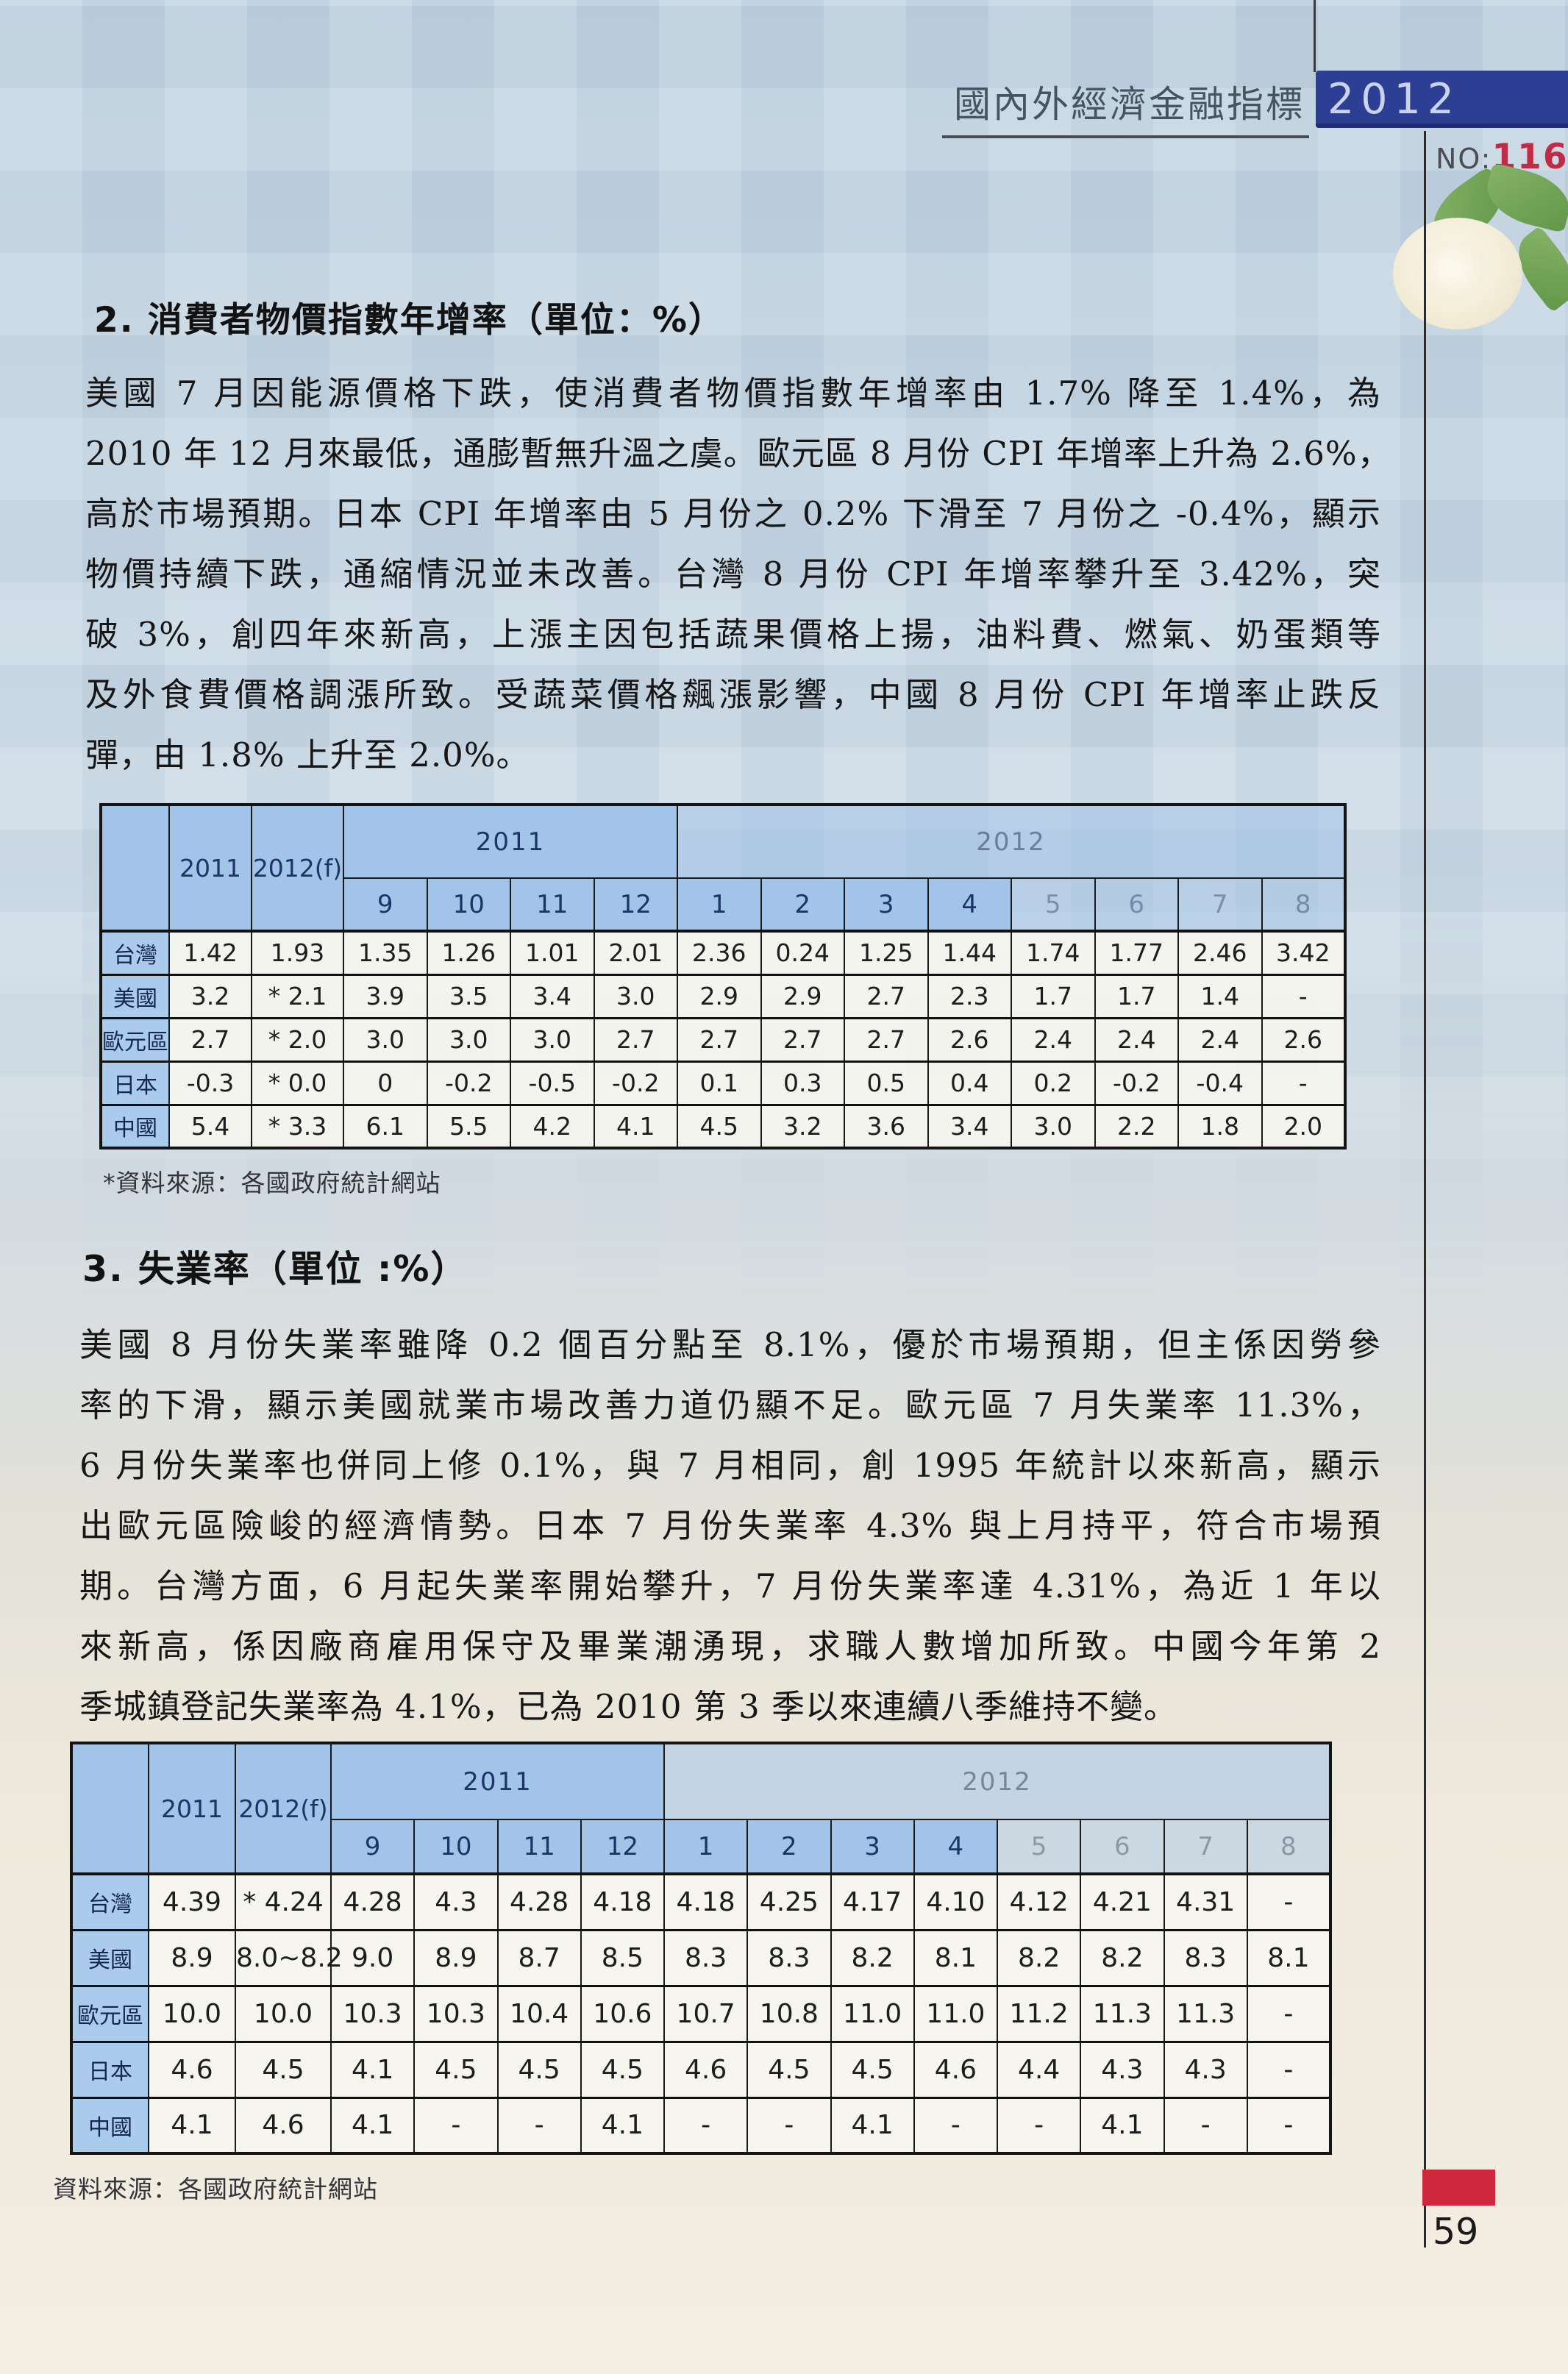 The height and width of the screenshot is (2374, 1568). Describe the element at coordinates (385, 1126) in the screenshot. I see `table-cell: 6.1` at that location.